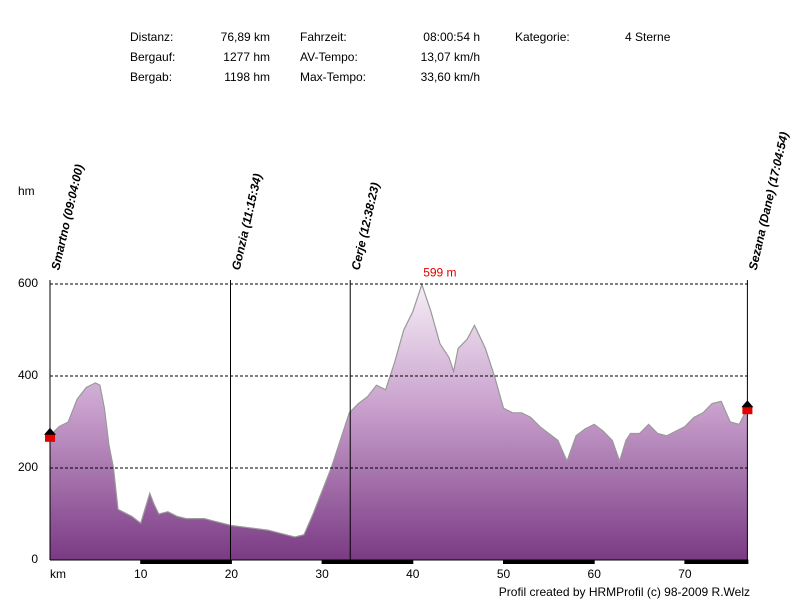  Describe the element at coordinates (232, 574) in the screenshot. I see `x-tick-label: 20` at that location.